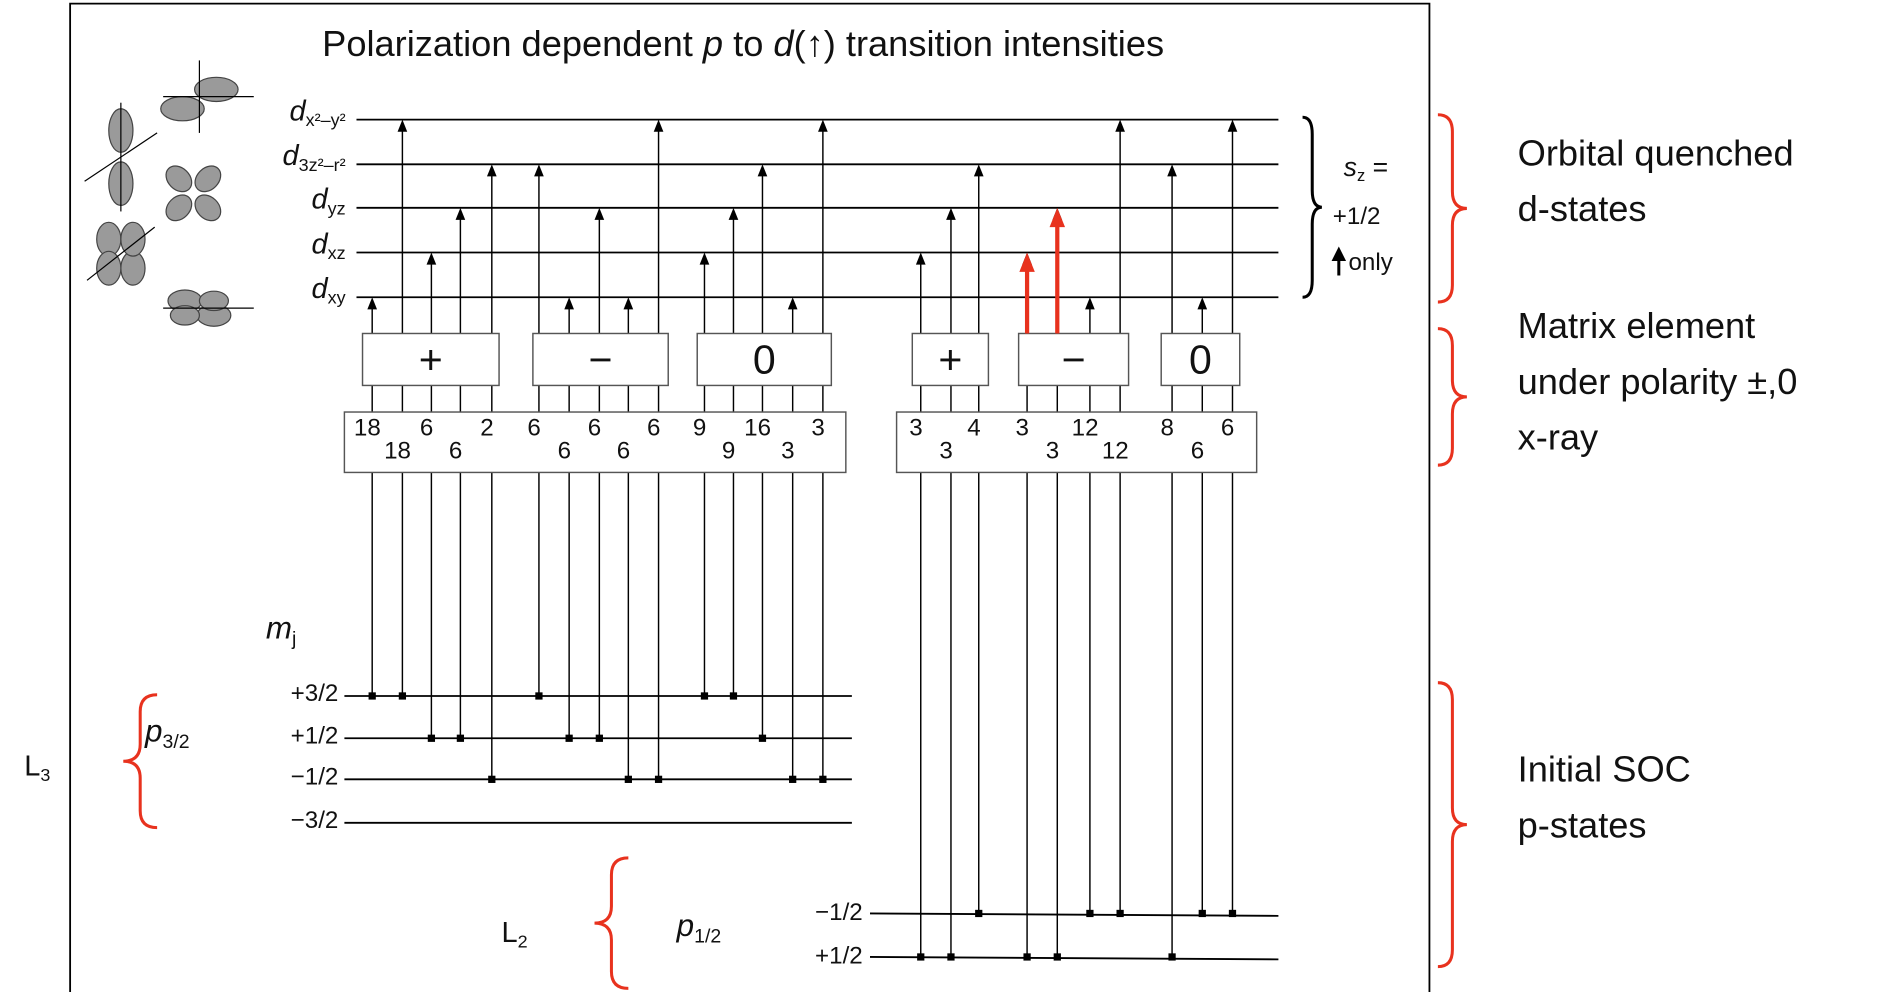  What do you see at coordinates (337, 297) in the screenshot?
I see `label-sub: xy` at bounding box center [337, 297].